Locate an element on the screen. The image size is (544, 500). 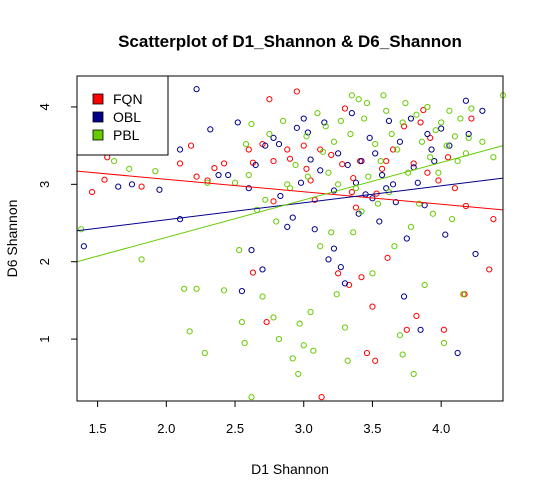
x-tick-label: 3.0 is located at coordinates (304, 428).